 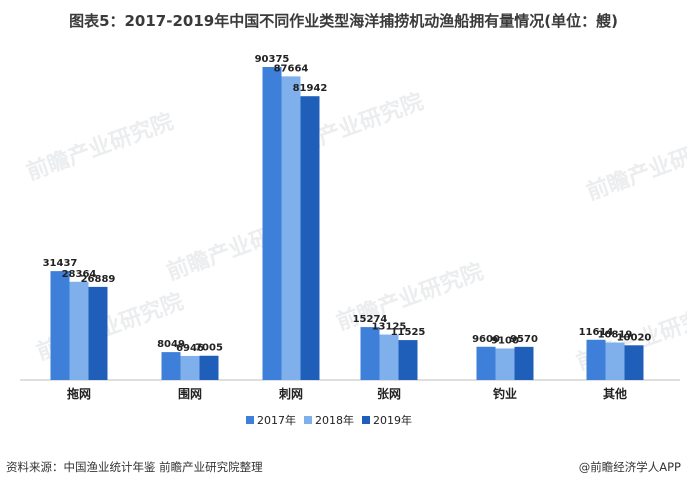 What do you see at coordinates (486, 339) in the screenshot?
I see `bar-value-label: 9600` at bounding box center [486, 339].